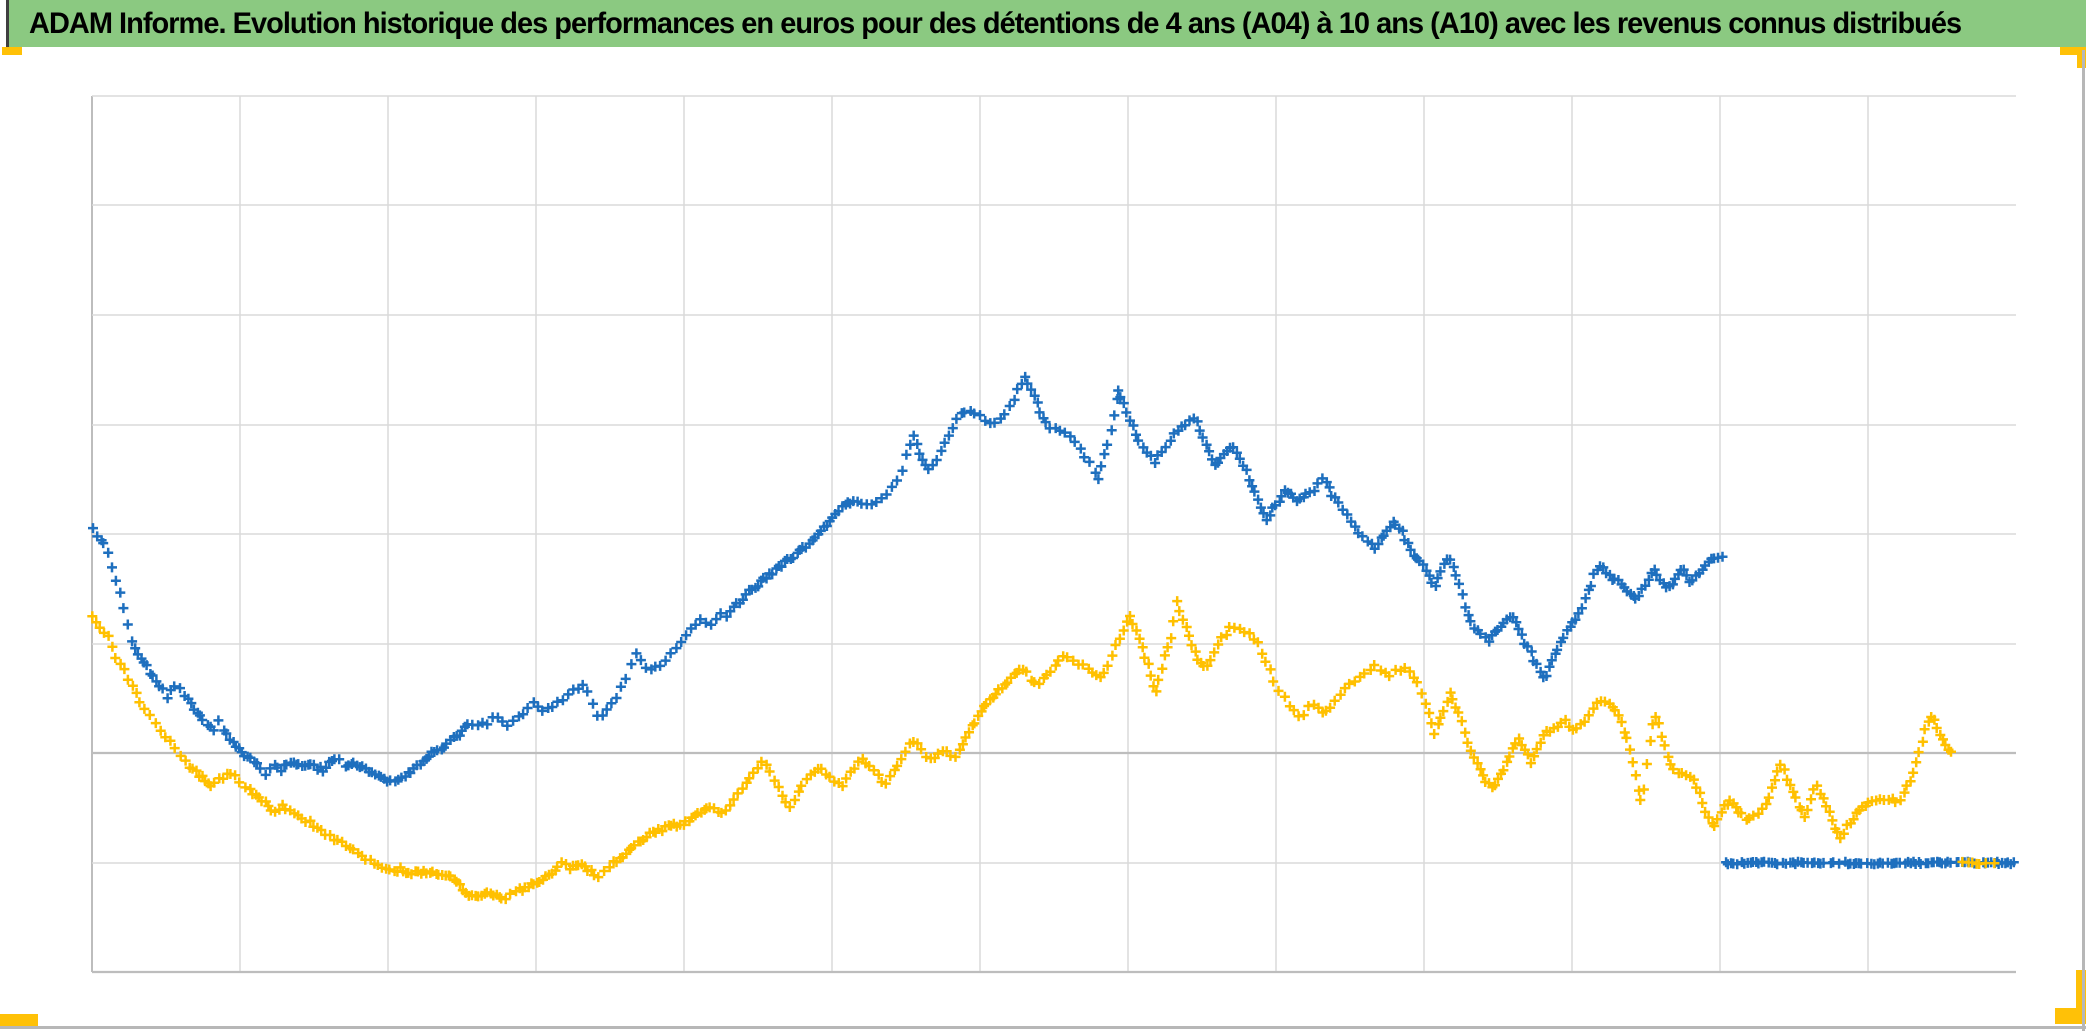 This screenshot has width=2086, height=1031. What do you see at coordinates (2081, 994) in the screenshot?
I see `corner-mark-bottom-right-v` at bounding box center [2081, 994].